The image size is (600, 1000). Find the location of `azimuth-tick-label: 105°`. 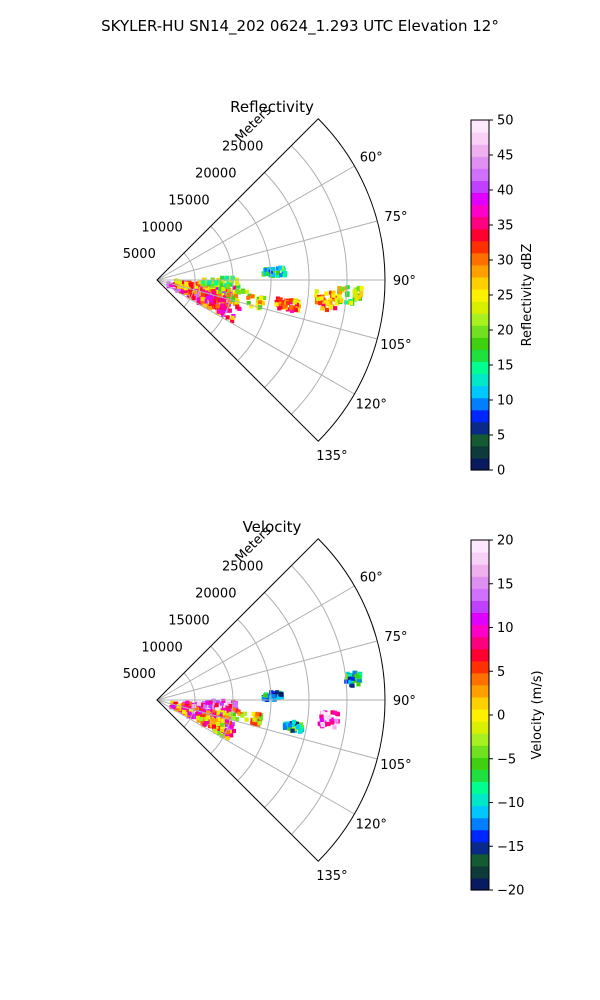

azimuth-tick-label: 105° is located at coordinates (395, 345).